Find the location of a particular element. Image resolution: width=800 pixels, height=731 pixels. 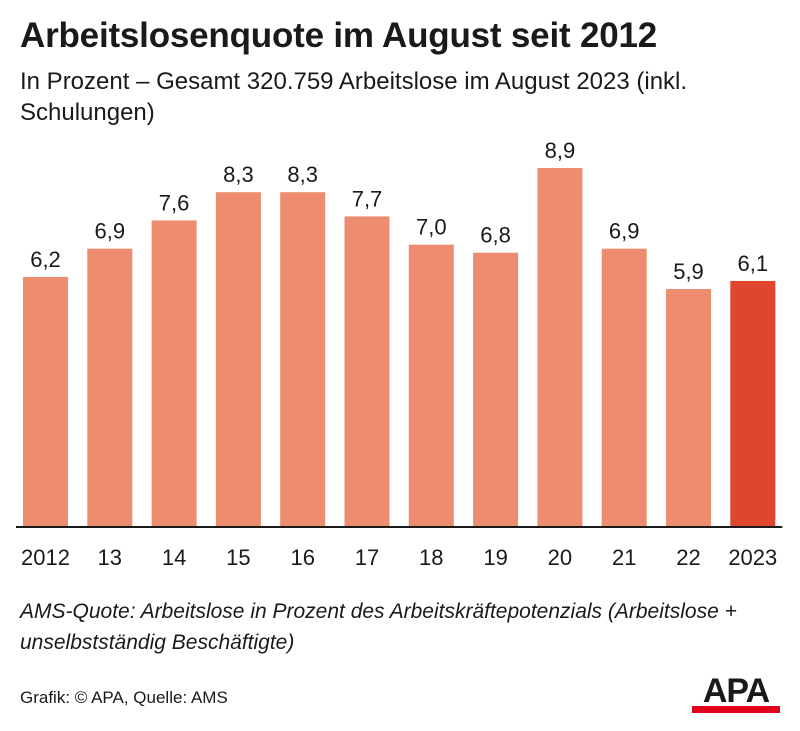

chart-title: Arbeitslosenquote im August seit 2012 is located at coordinates (339, 35).